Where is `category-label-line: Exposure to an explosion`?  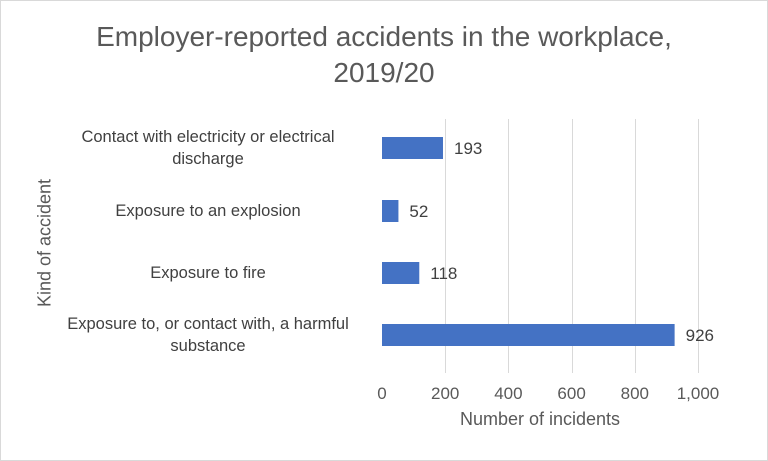
category-label-line: Exposure to an explosion is located at coordinates (208, 211).